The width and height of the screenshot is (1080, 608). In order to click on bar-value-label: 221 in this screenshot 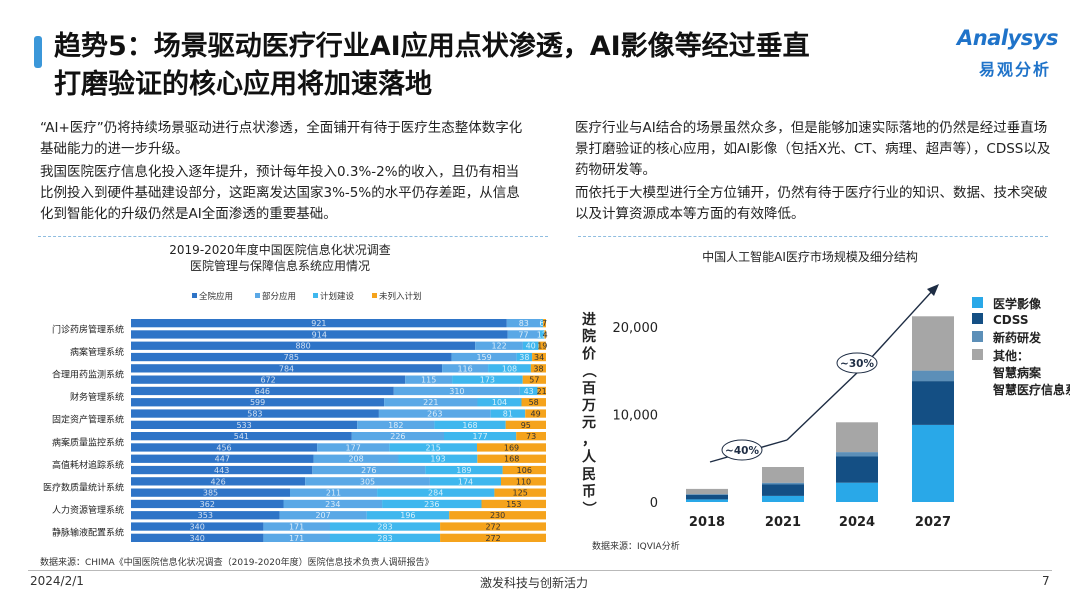, I will do `click(430, 402)`.